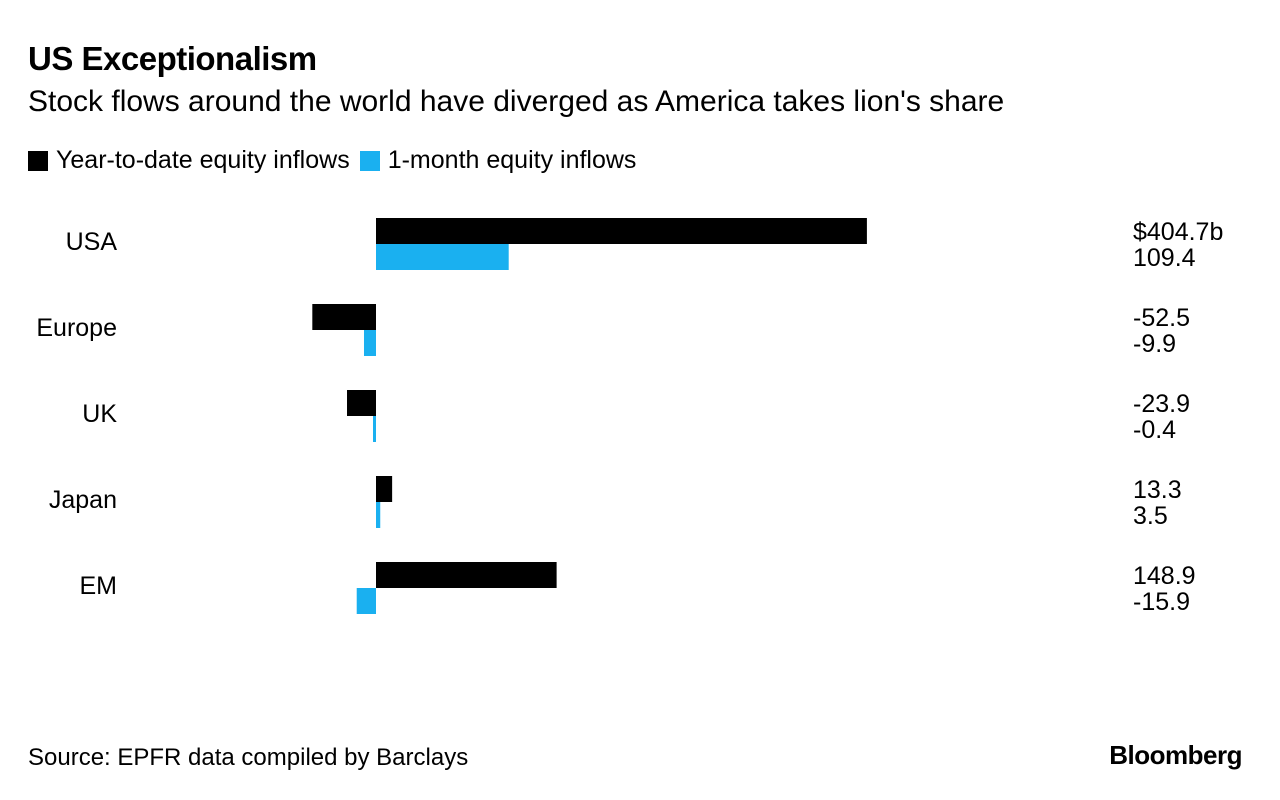 This screenshot has width=1280, height=800. I want to click on bloomberg-logo: Bloomberg, so click(1175, 755).